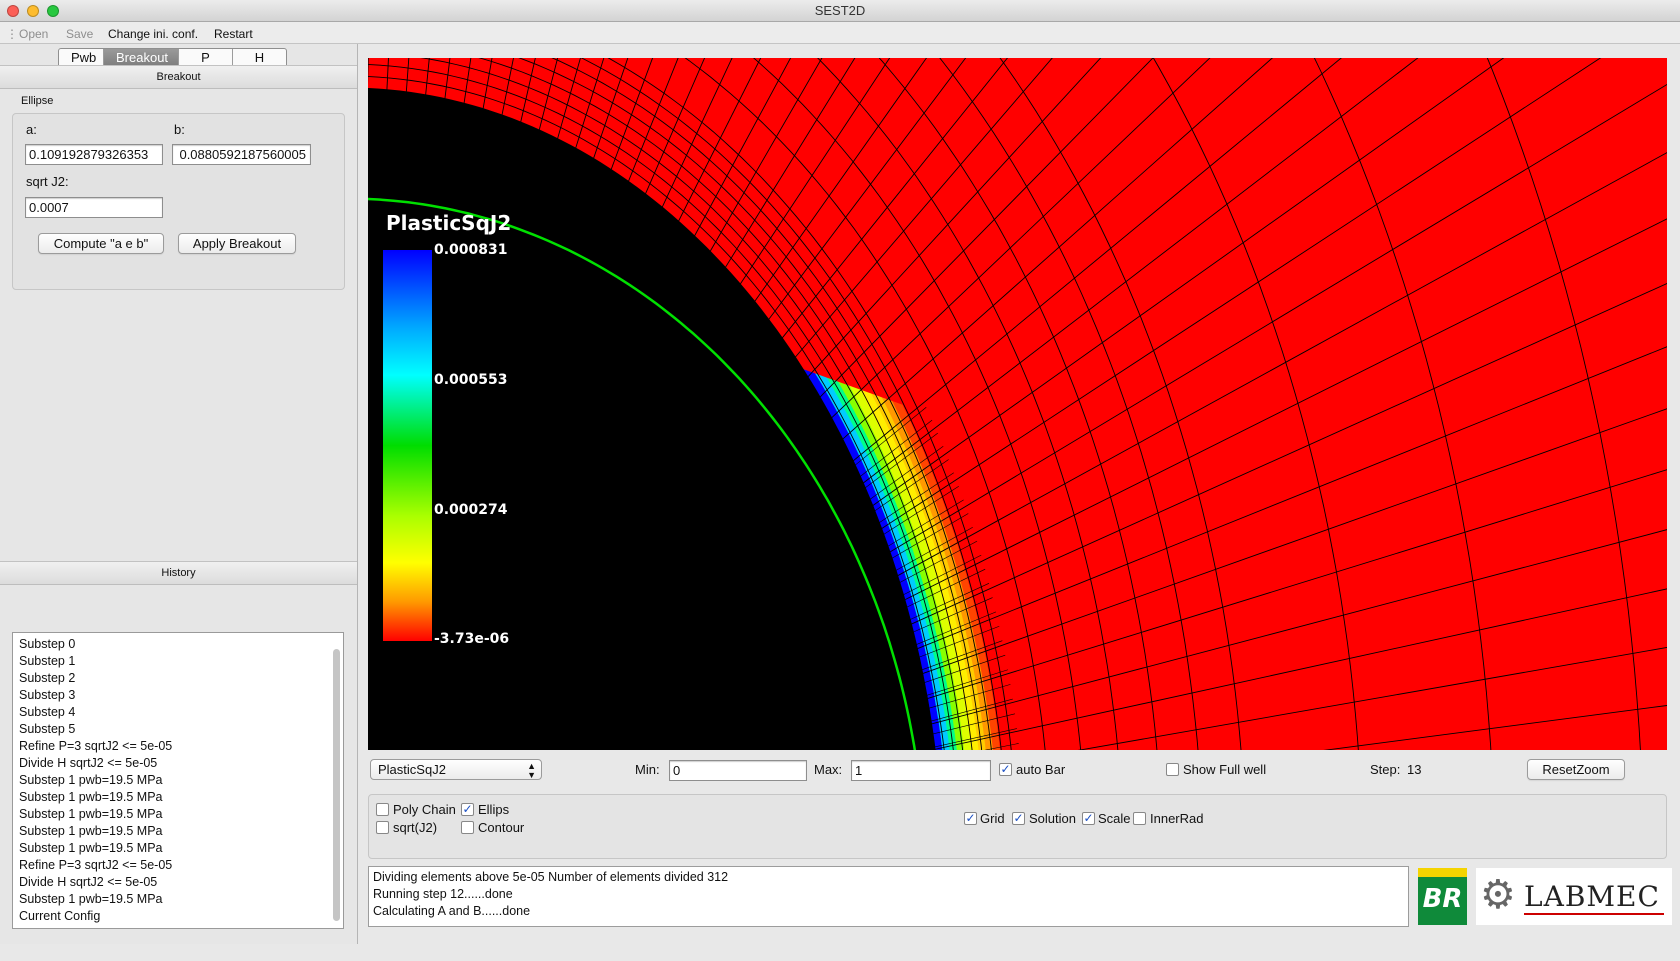 The image size is (1680, 961). What do you see at coordinates (34, 34) in the screenshot?
I see `open-menu-item: Open` at bounding box center [34, 34].